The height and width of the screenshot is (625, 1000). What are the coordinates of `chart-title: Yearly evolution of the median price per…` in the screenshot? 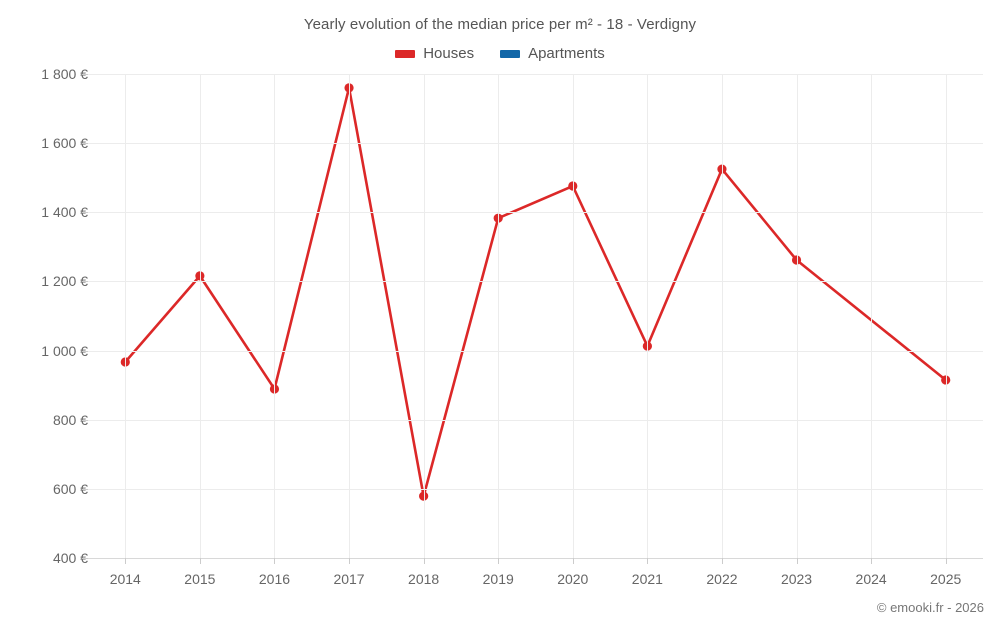 It's located at (500, 24).